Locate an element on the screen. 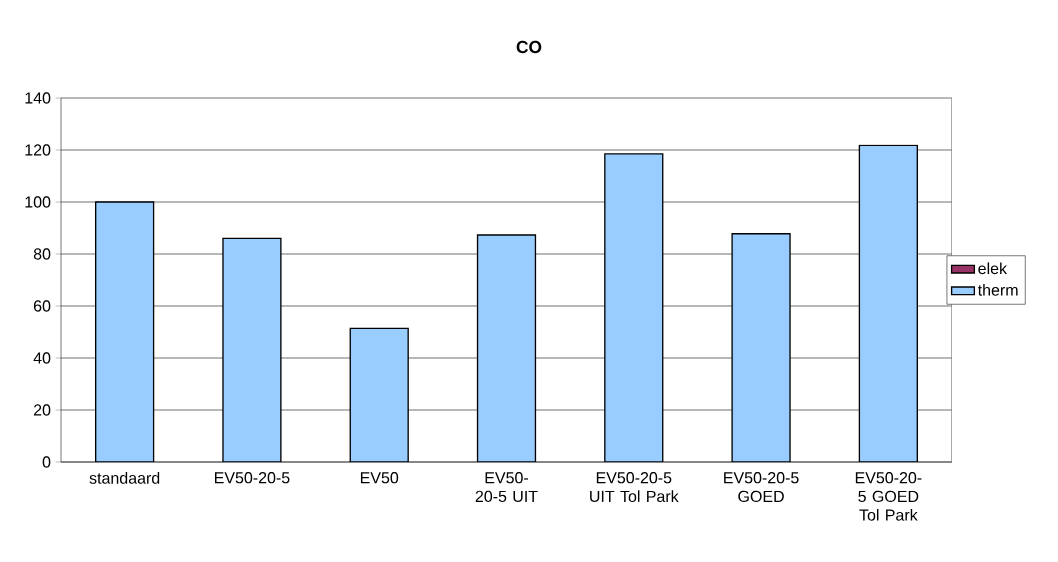  x-tick-label: EV50-20-5 is located at coordinates (252, 478).